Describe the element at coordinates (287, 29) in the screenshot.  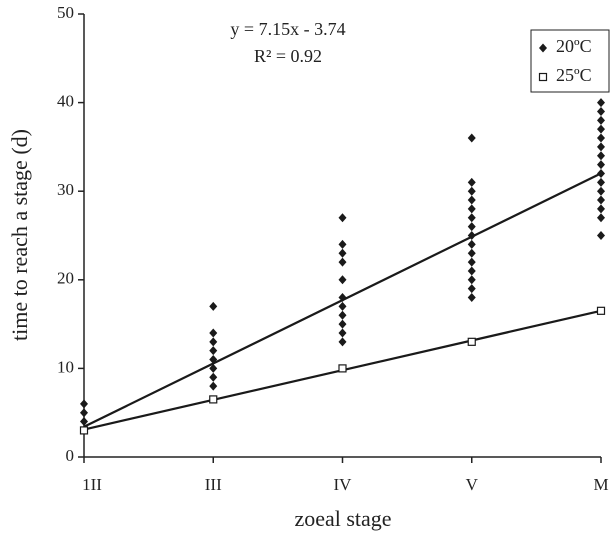
I see `equation: y = 7.15x - 3.74` at that location.